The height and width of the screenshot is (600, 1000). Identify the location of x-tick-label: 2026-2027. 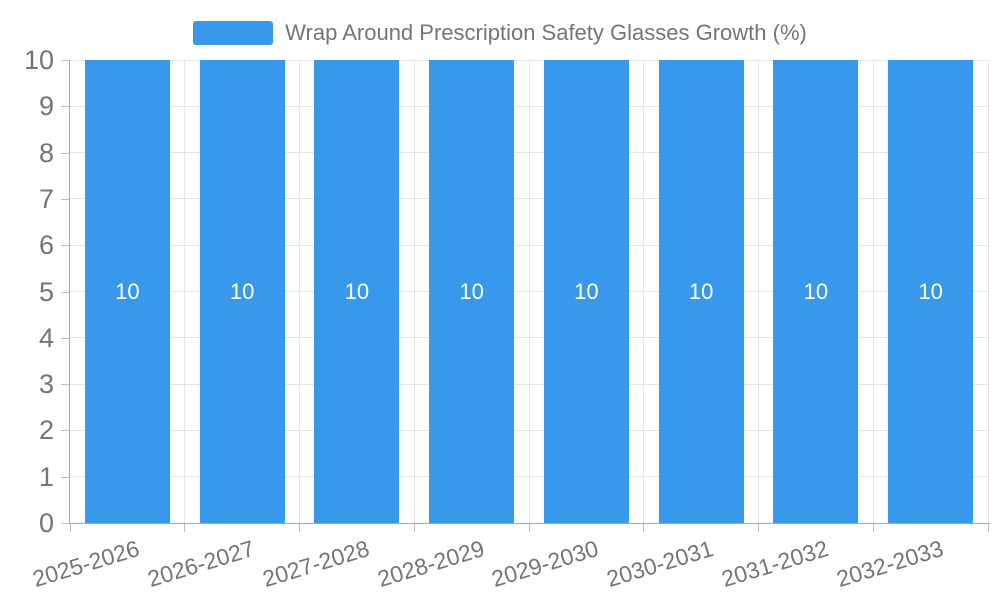
(201, 564).